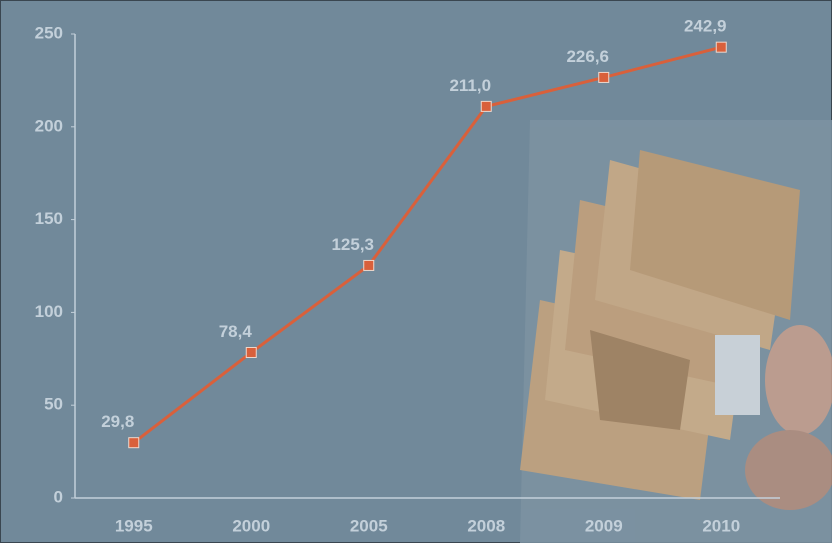 The height and width of the screenshot is (543, 832). What do you see at coordinates (705, 26) in the screenshot?
I see `data-label: 242,9` at bounding box center [705, 26].